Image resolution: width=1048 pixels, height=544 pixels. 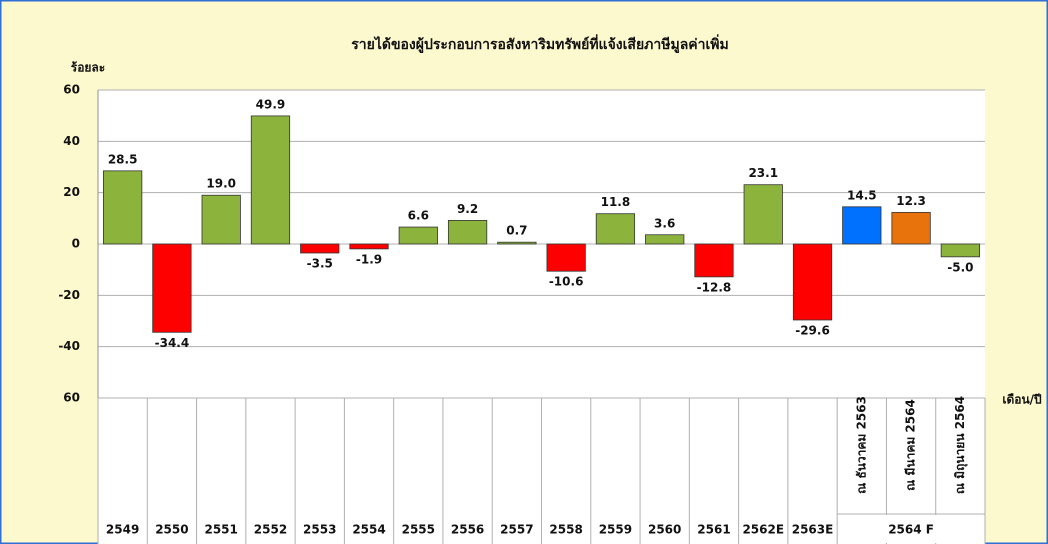 What do you see at coordinates (714, 287) in the screenshot?
I see `data-label: -12.8` at bounding box center [714, 287].